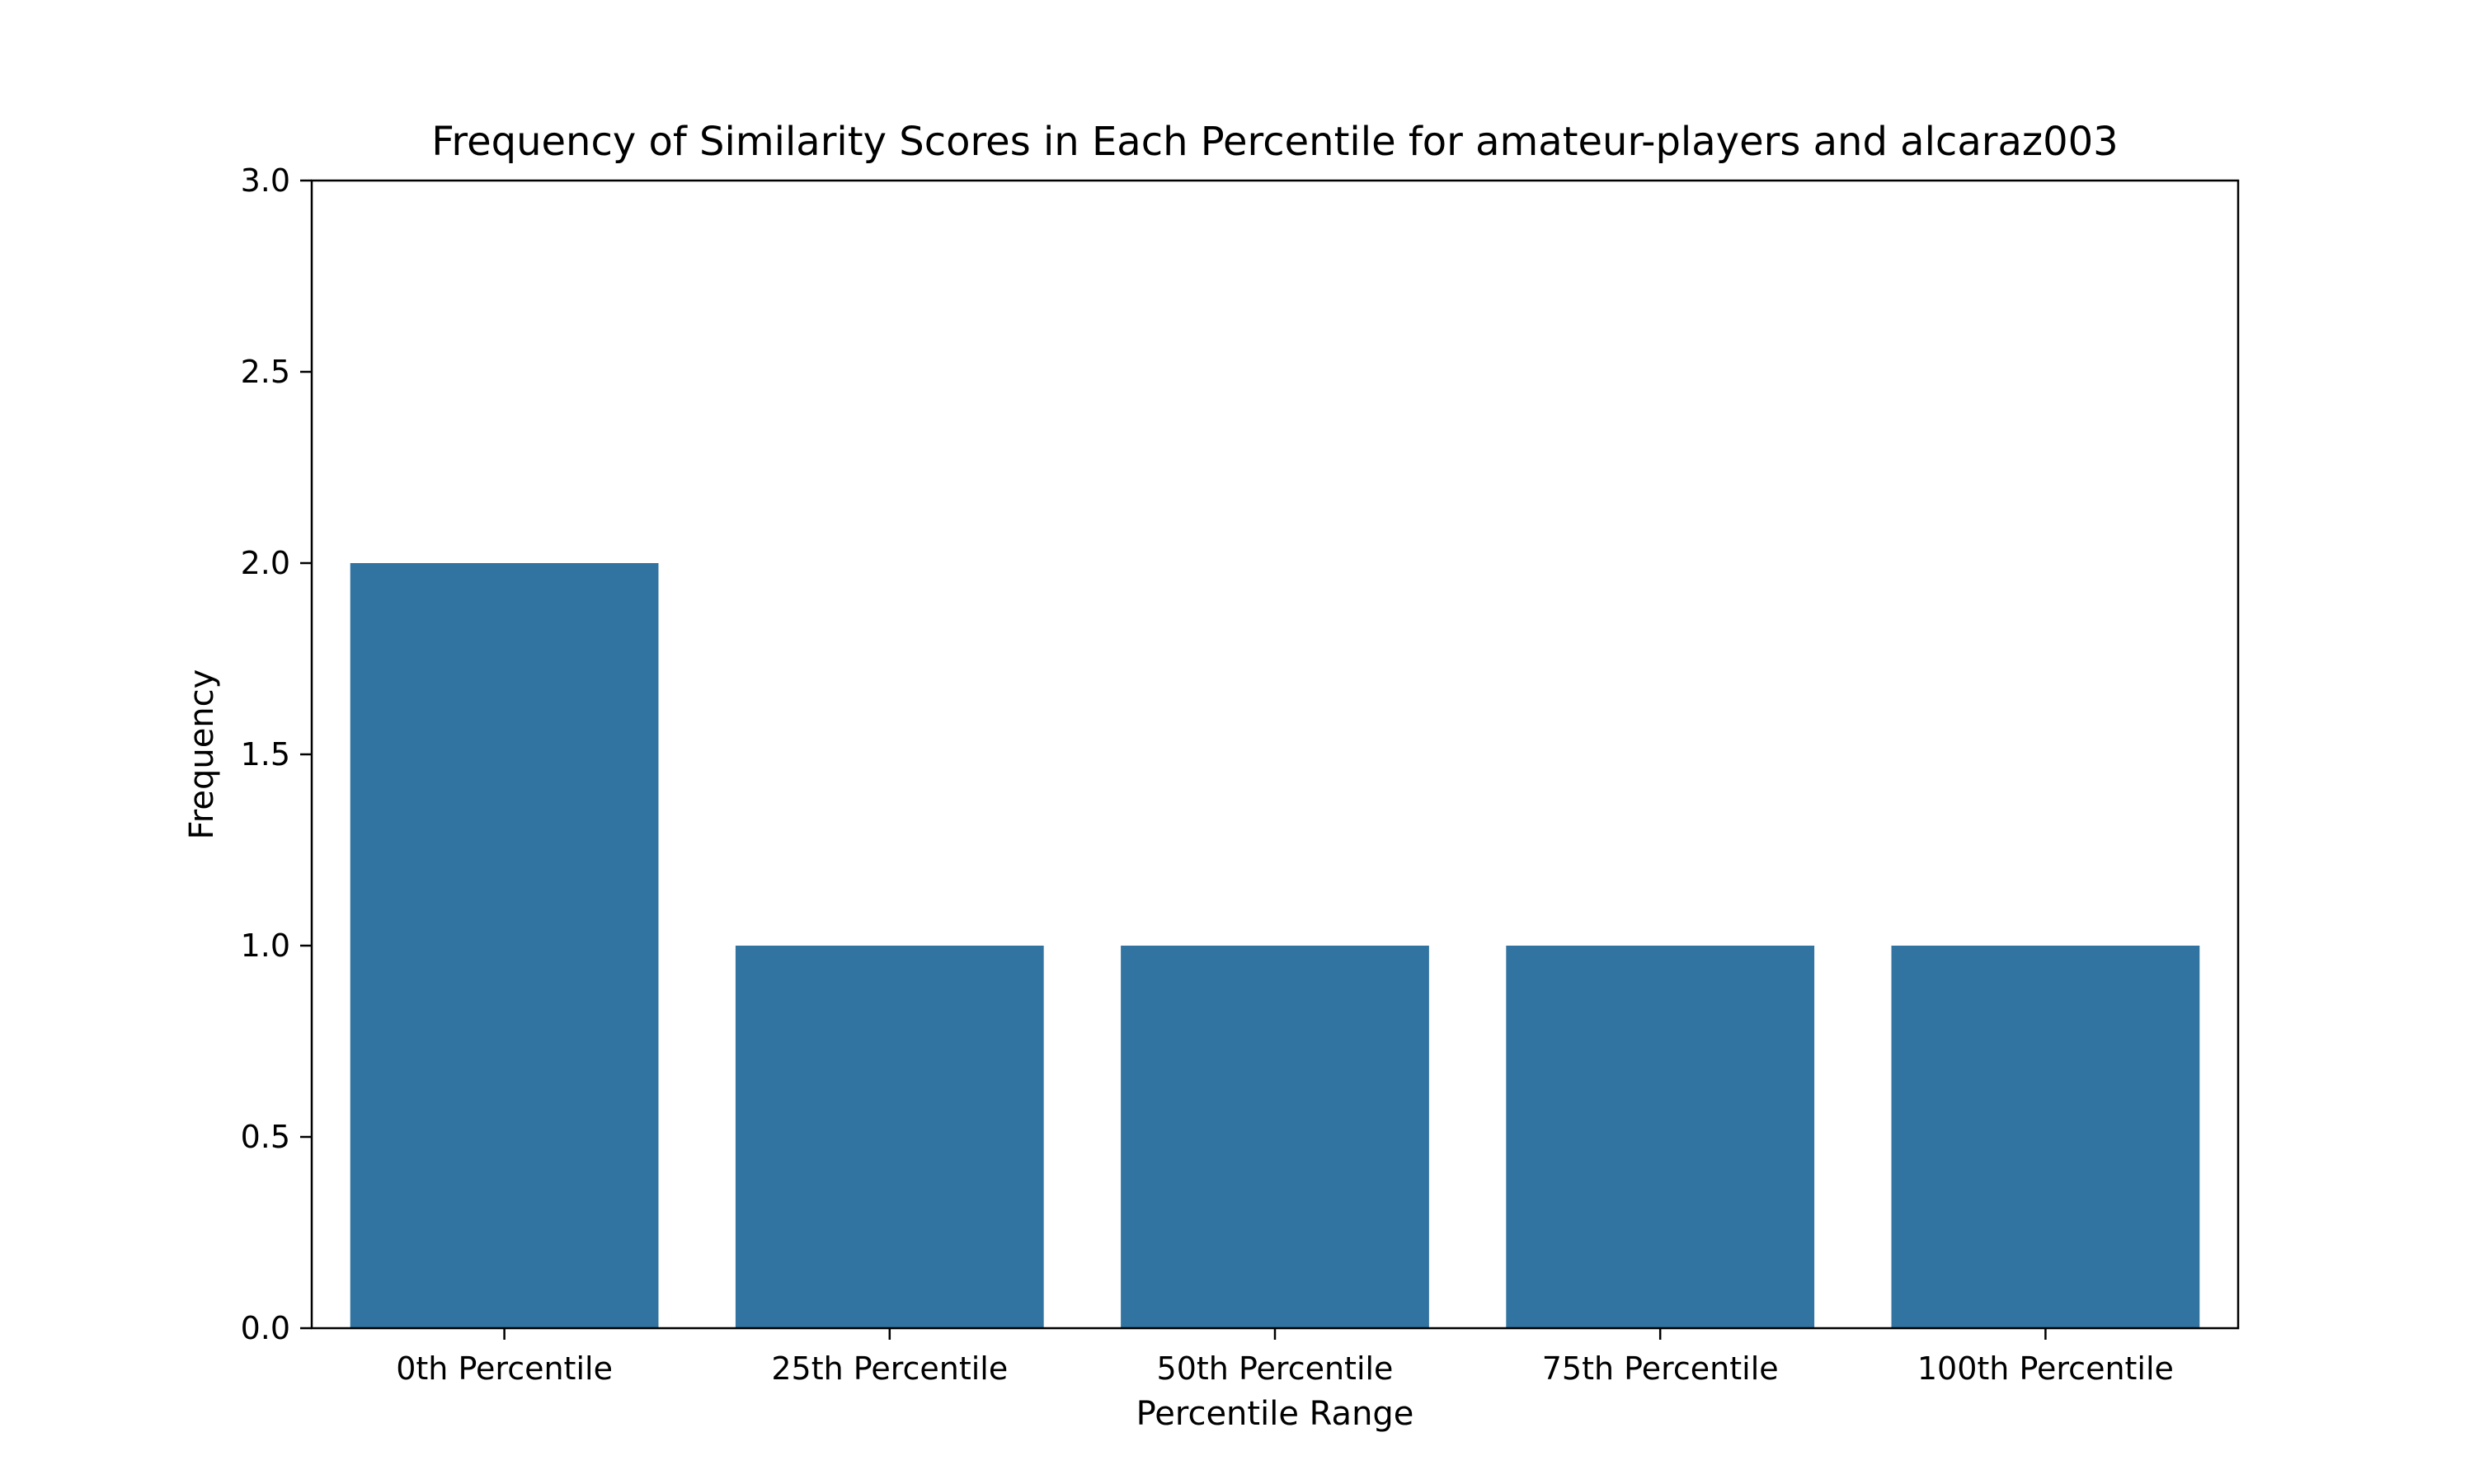  What do you see at coordinates (1275, 1368) in the screenshot?
I see `x-tick-label: 50th Percentile` at bounding box center [1275, 1368].